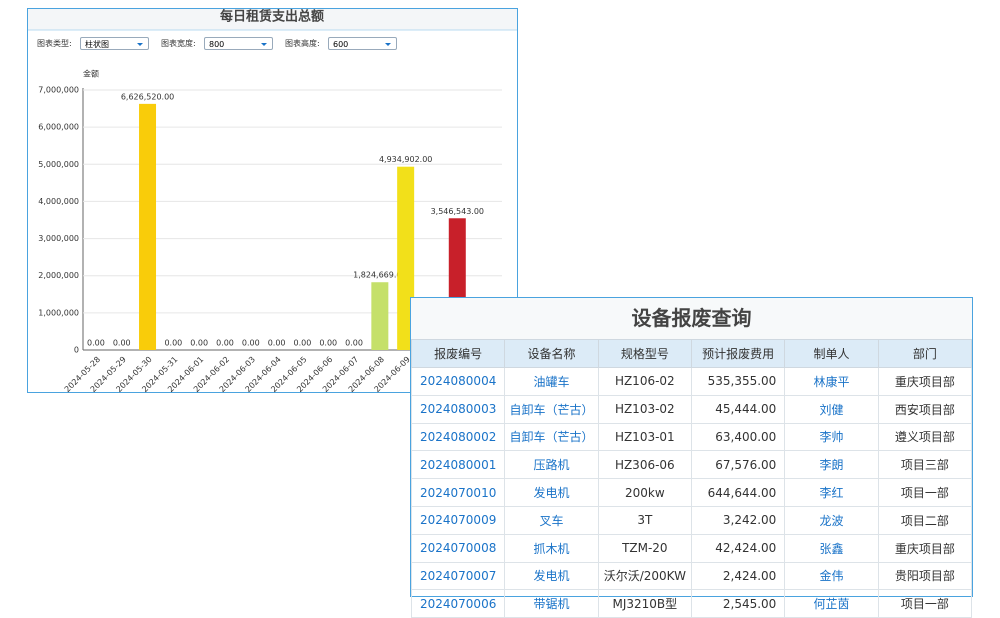 The image size is (1000, 618). I want to click on panel-header, so click(272, 19).